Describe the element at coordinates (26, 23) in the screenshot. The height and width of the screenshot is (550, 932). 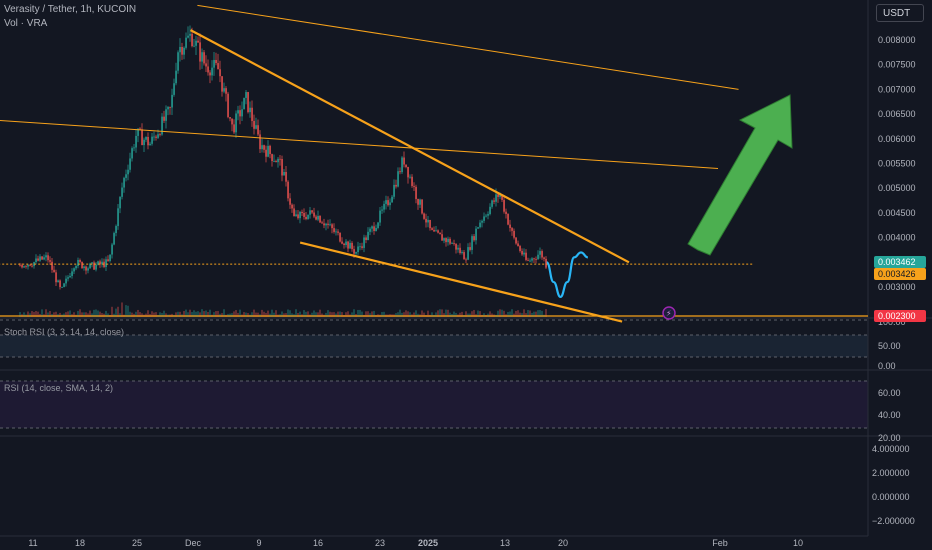
I see `volume-label: Vol · VRA` at that location.